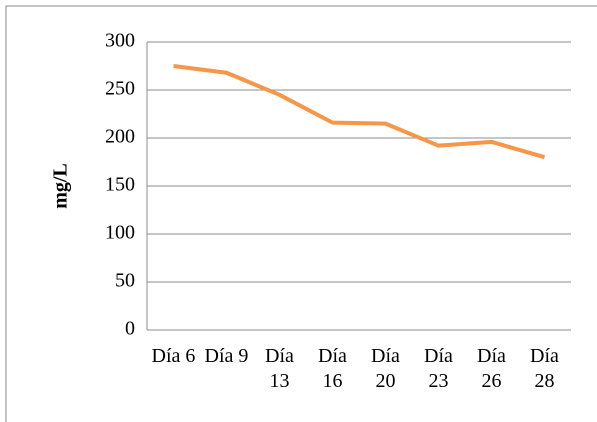 This screenshot has width=597, height=422. What do you see at coordinates (120, 89) in the screenshot?
I see `y-tick-label: 250` at bounding box center [120, 89].